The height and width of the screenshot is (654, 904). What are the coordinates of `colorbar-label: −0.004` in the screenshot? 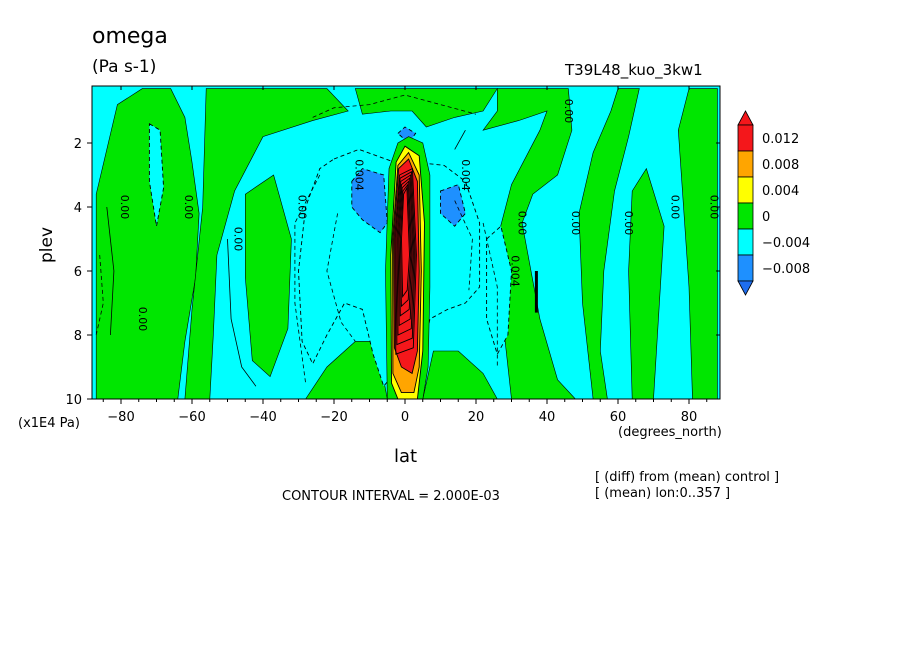 It's located at (786, 243).